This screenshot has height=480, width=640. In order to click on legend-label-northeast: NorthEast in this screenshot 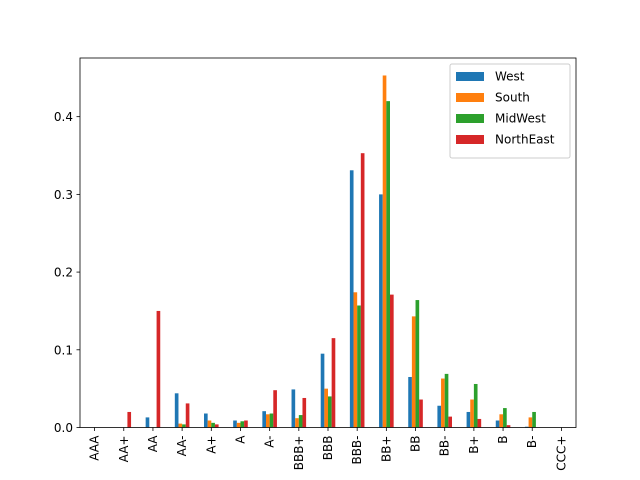, I will do `click(525, 140)`.